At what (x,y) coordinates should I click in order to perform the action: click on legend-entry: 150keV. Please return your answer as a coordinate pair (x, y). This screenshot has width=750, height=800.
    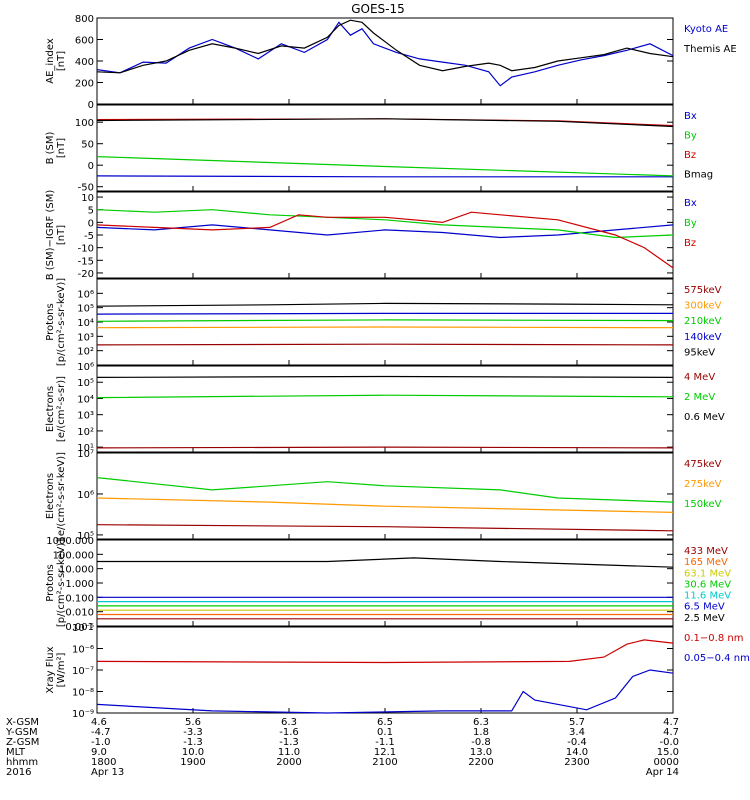
    Looking at the image, I should click on (703, 504).